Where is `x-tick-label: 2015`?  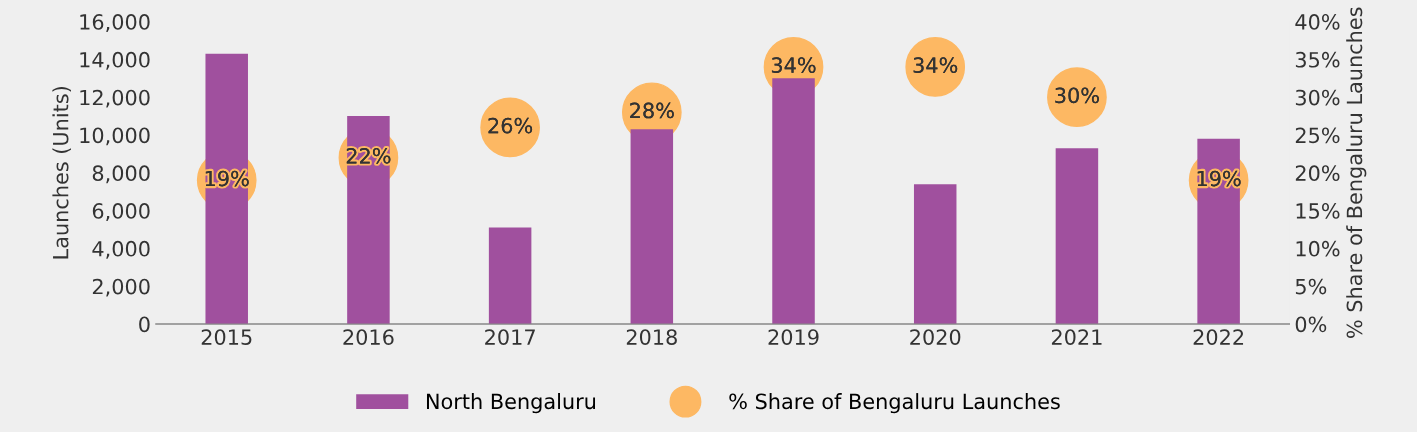 x-tick-label: 2015 is located at coordinates (226, 337).